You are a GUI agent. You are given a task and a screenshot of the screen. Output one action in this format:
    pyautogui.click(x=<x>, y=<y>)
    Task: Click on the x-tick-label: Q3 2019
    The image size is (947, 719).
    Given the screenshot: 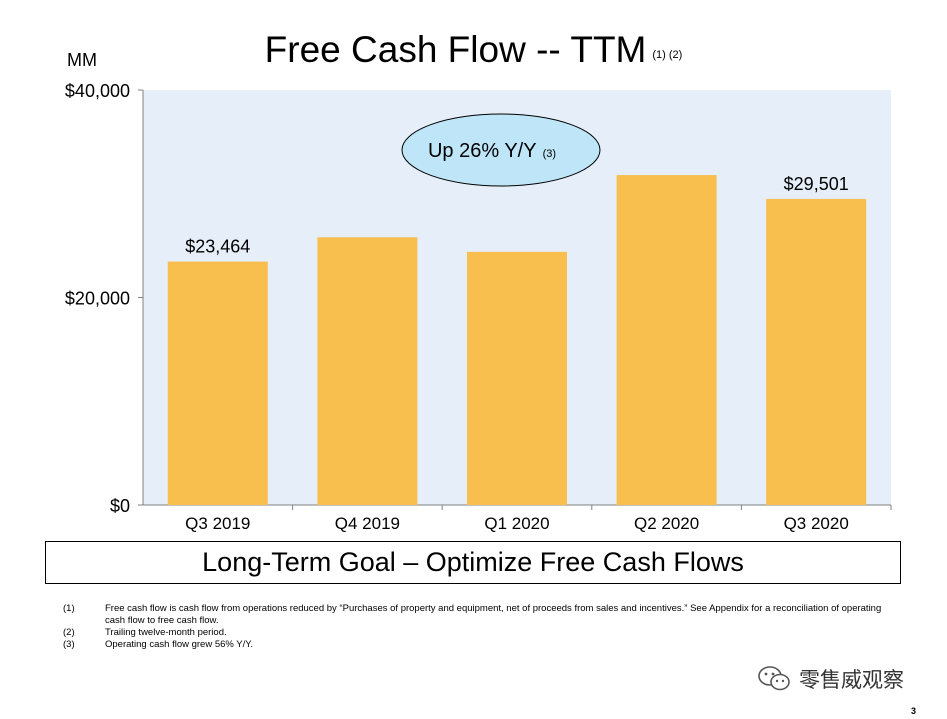 What is the action you would take?
    pyautogui.click(x=217, y=523)
    